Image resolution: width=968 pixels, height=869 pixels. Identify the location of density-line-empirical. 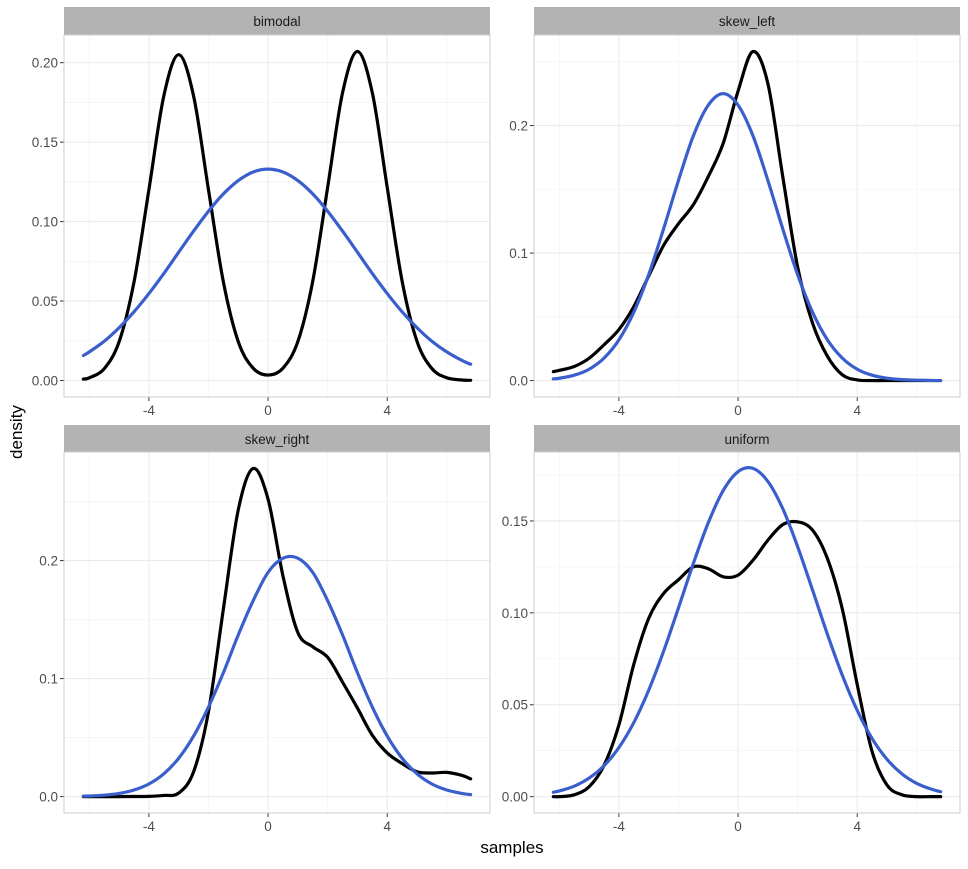
(747, 659).